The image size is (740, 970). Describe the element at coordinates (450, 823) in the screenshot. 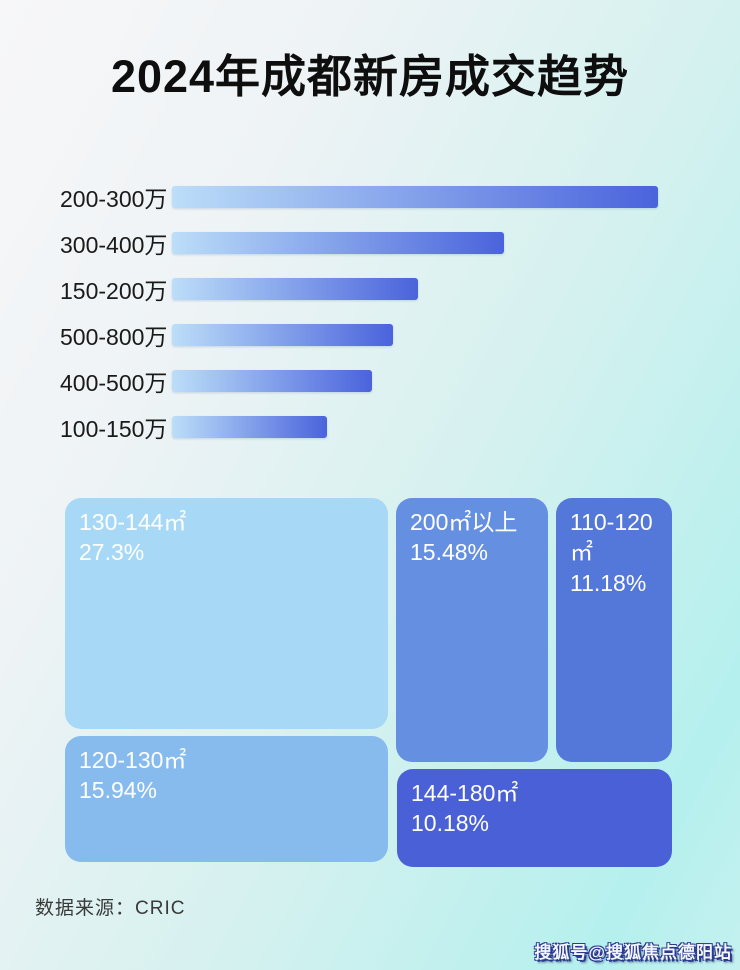

I see `tile-percent: 10.18%` at that location.